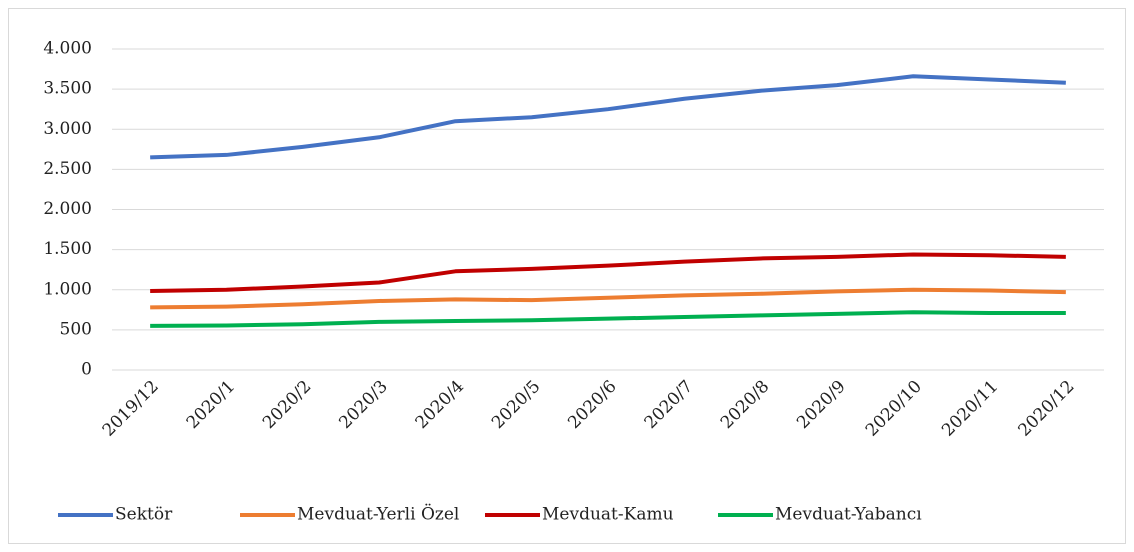 The width and height of the screenshot is (1134, 552). Describe the element at coordinates (76, 329) in the screenshot. I see `y-tick-label: 500` at that location.